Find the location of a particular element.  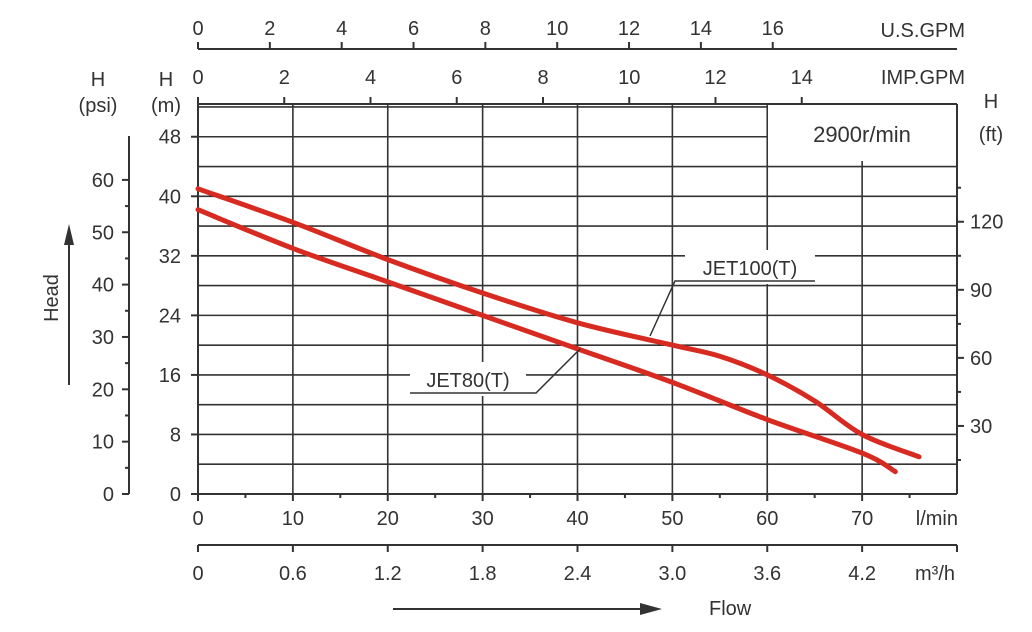

x-tick-label-lmin: 30 is located at coordinates (483, 519).